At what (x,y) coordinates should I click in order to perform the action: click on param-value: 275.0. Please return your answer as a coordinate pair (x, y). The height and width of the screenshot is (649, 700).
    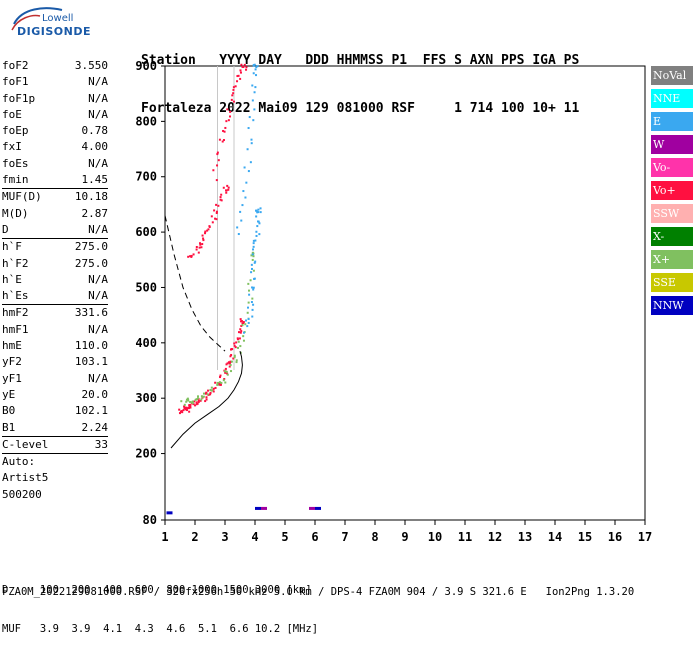
    Looking at the image, I should click on (91, 263).